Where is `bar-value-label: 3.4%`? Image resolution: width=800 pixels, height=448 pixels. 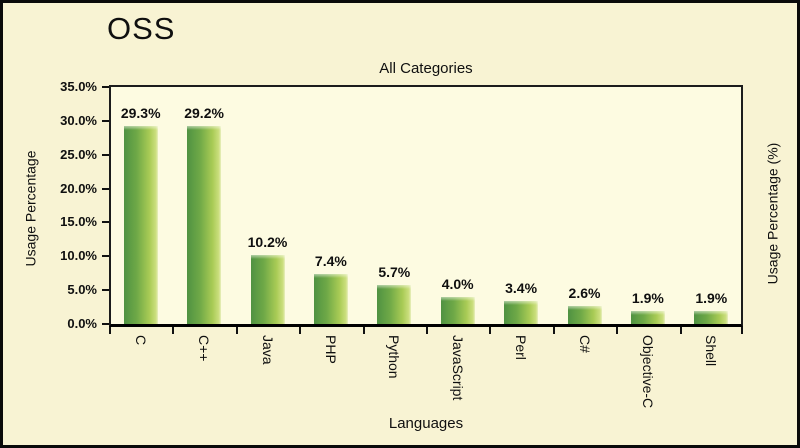
bar-value-label: 3.4% is located at coordinates (521, 288).